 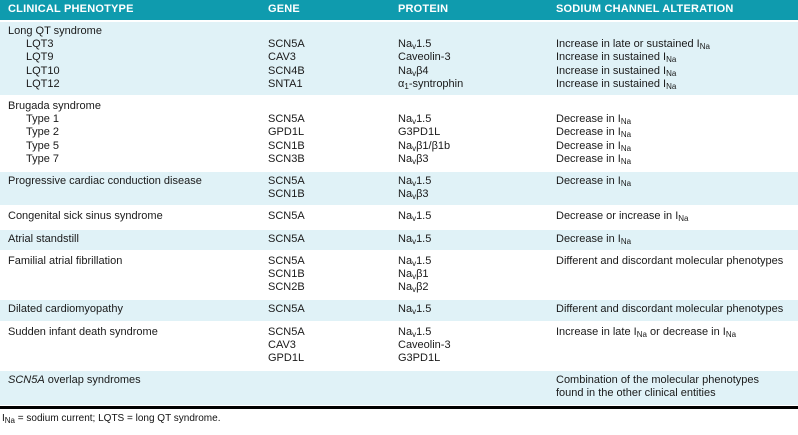 What do you see at coordinates (74, 380) in the screenshot?
I see `phenotype-title: SCN5A overlap syndromes` at bounding box center [74, 380].